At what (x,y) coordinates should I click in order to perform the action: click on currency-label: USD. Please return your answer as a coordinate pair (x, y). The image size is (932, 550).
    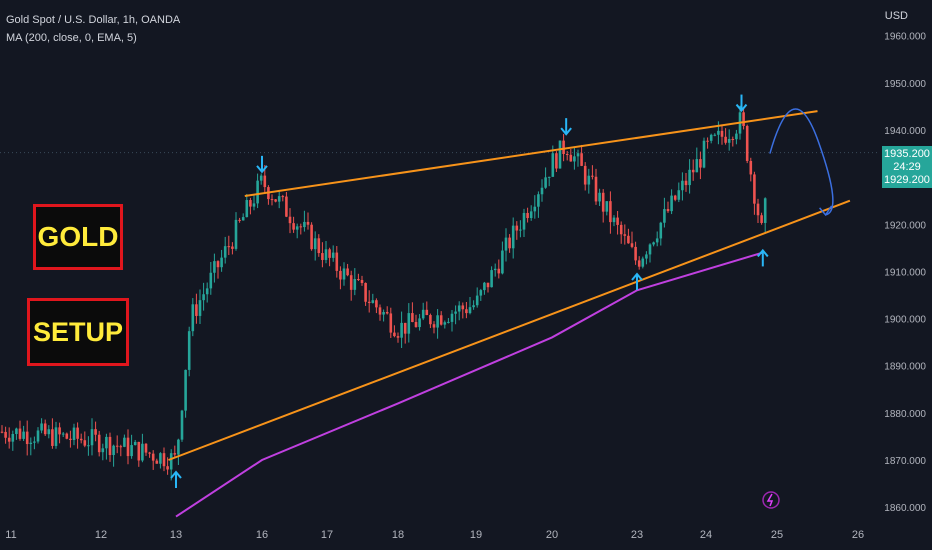
    Looking at the image, I should click on (896, 16).